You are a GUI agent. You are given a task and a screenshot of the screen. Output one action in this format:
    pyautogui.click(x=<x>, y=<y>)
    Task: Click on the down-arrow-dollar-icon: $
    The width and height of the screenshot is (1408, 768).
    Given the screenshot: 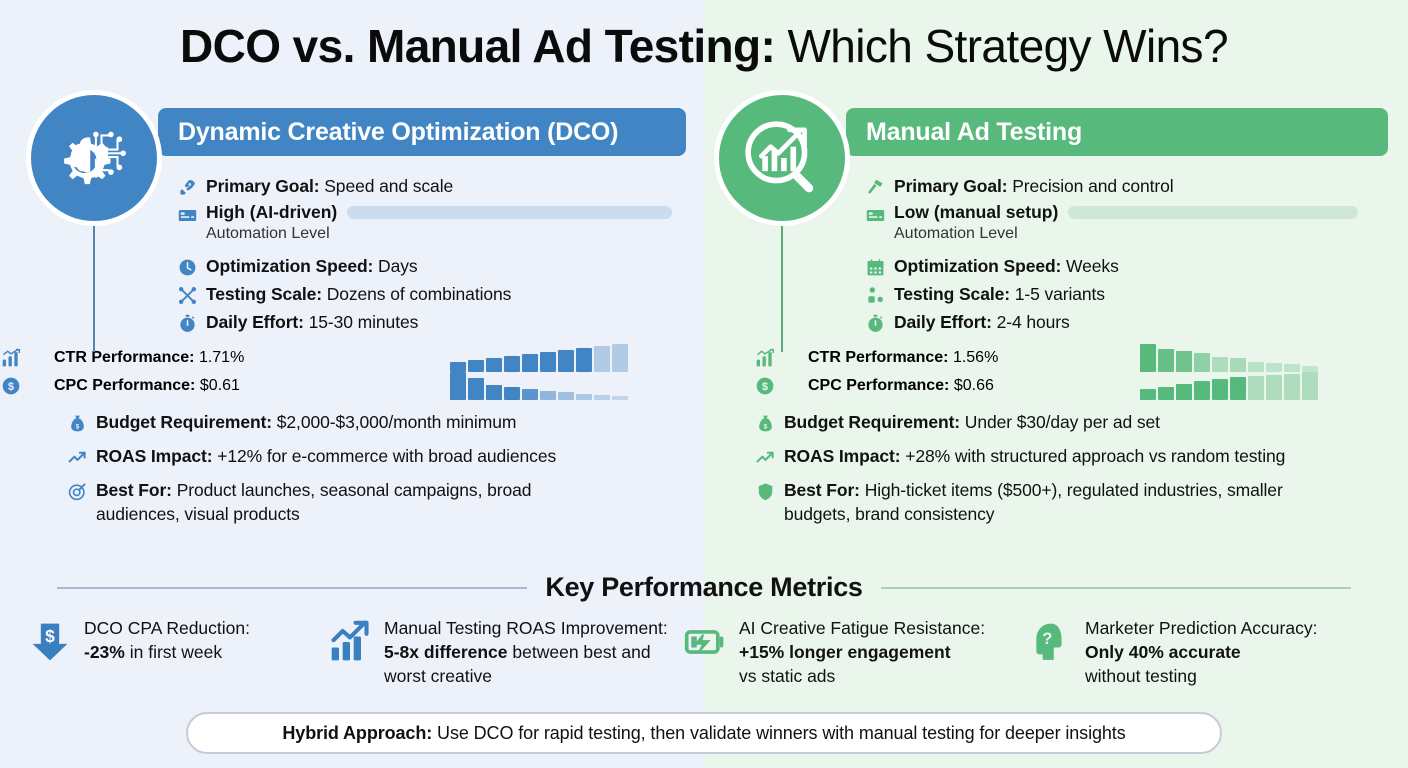 What is the action you would take?
    pyautogui.click(x=50, y=642)
    